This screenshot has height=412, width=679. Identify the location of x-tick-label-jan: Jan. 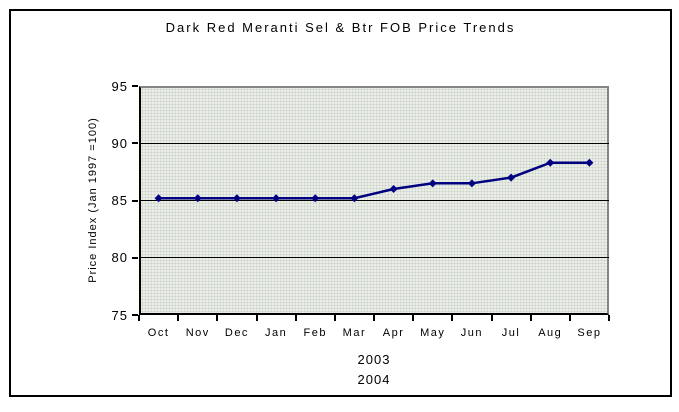
(276, 333).